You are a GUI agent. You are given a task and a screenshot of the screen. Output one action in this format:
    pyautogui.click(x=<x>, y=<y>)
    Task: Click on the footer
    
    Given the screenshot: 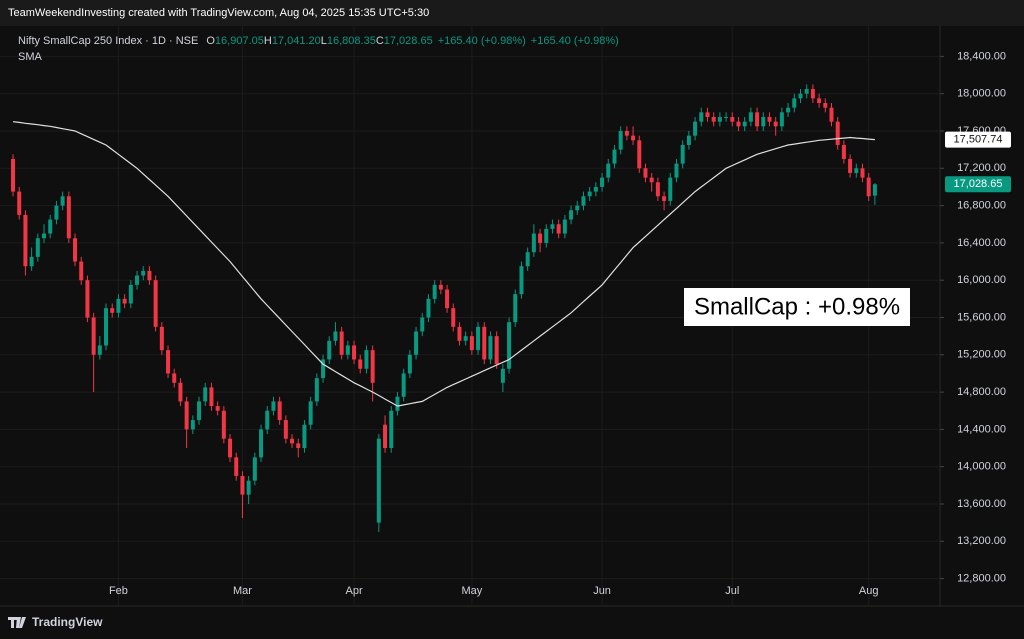 What is the action you would take?
    pyautogui.click(x=512, y=623)
    